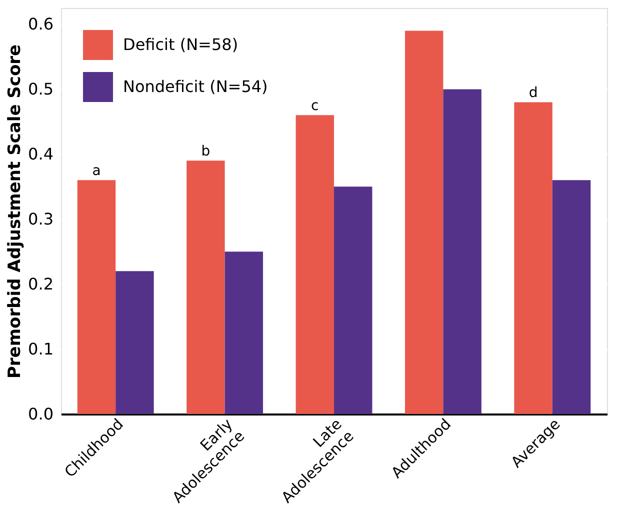 This screenshot has height=522, width=626. I want to click on y-tick-label: 0.6, so click(41, 24).